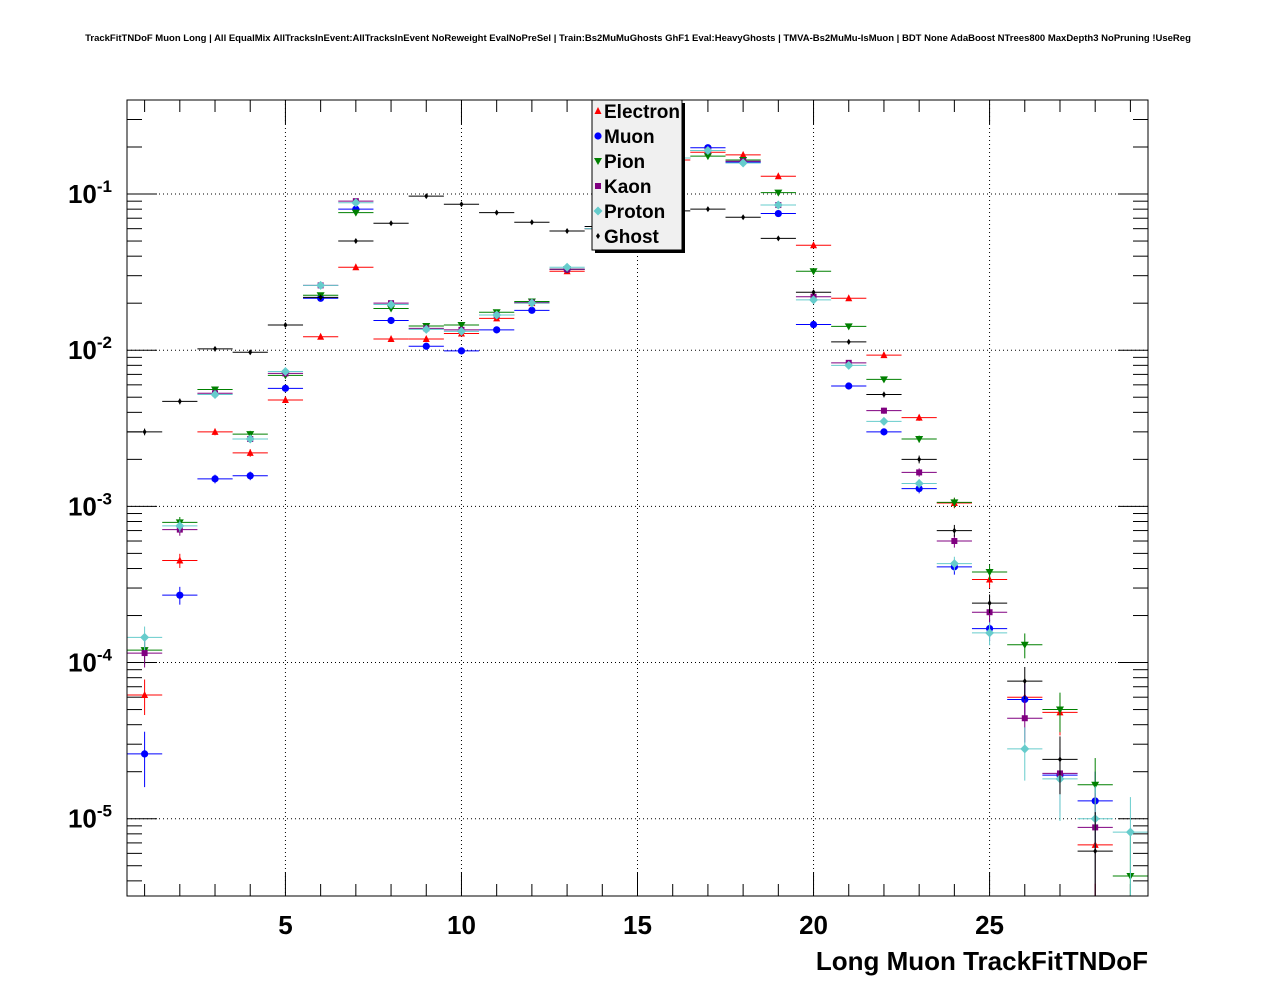  Describe the element at coordinates (598, 211) in the screenshot. I see `legend-marker-proton` at that location.